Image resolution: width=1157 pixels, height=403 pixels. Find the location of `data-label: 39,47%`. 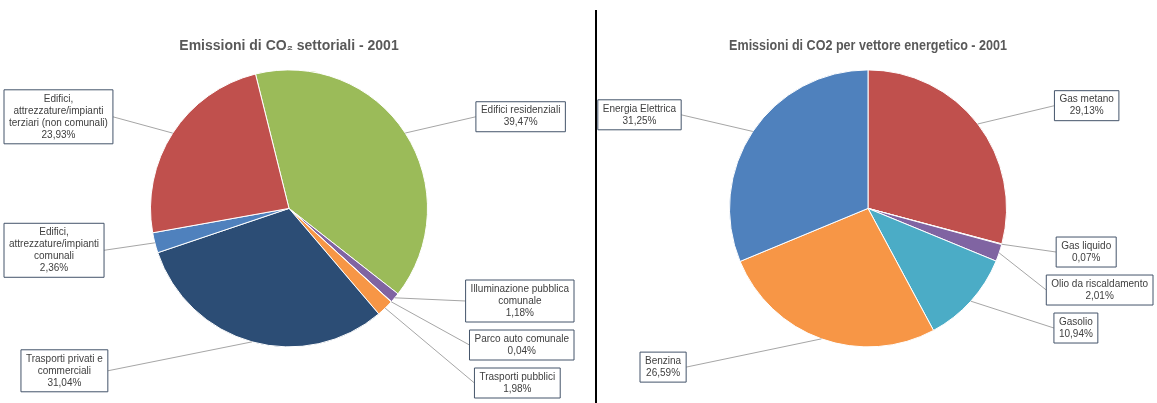

data-label: 39,47% is located at coordinates (520, 122).